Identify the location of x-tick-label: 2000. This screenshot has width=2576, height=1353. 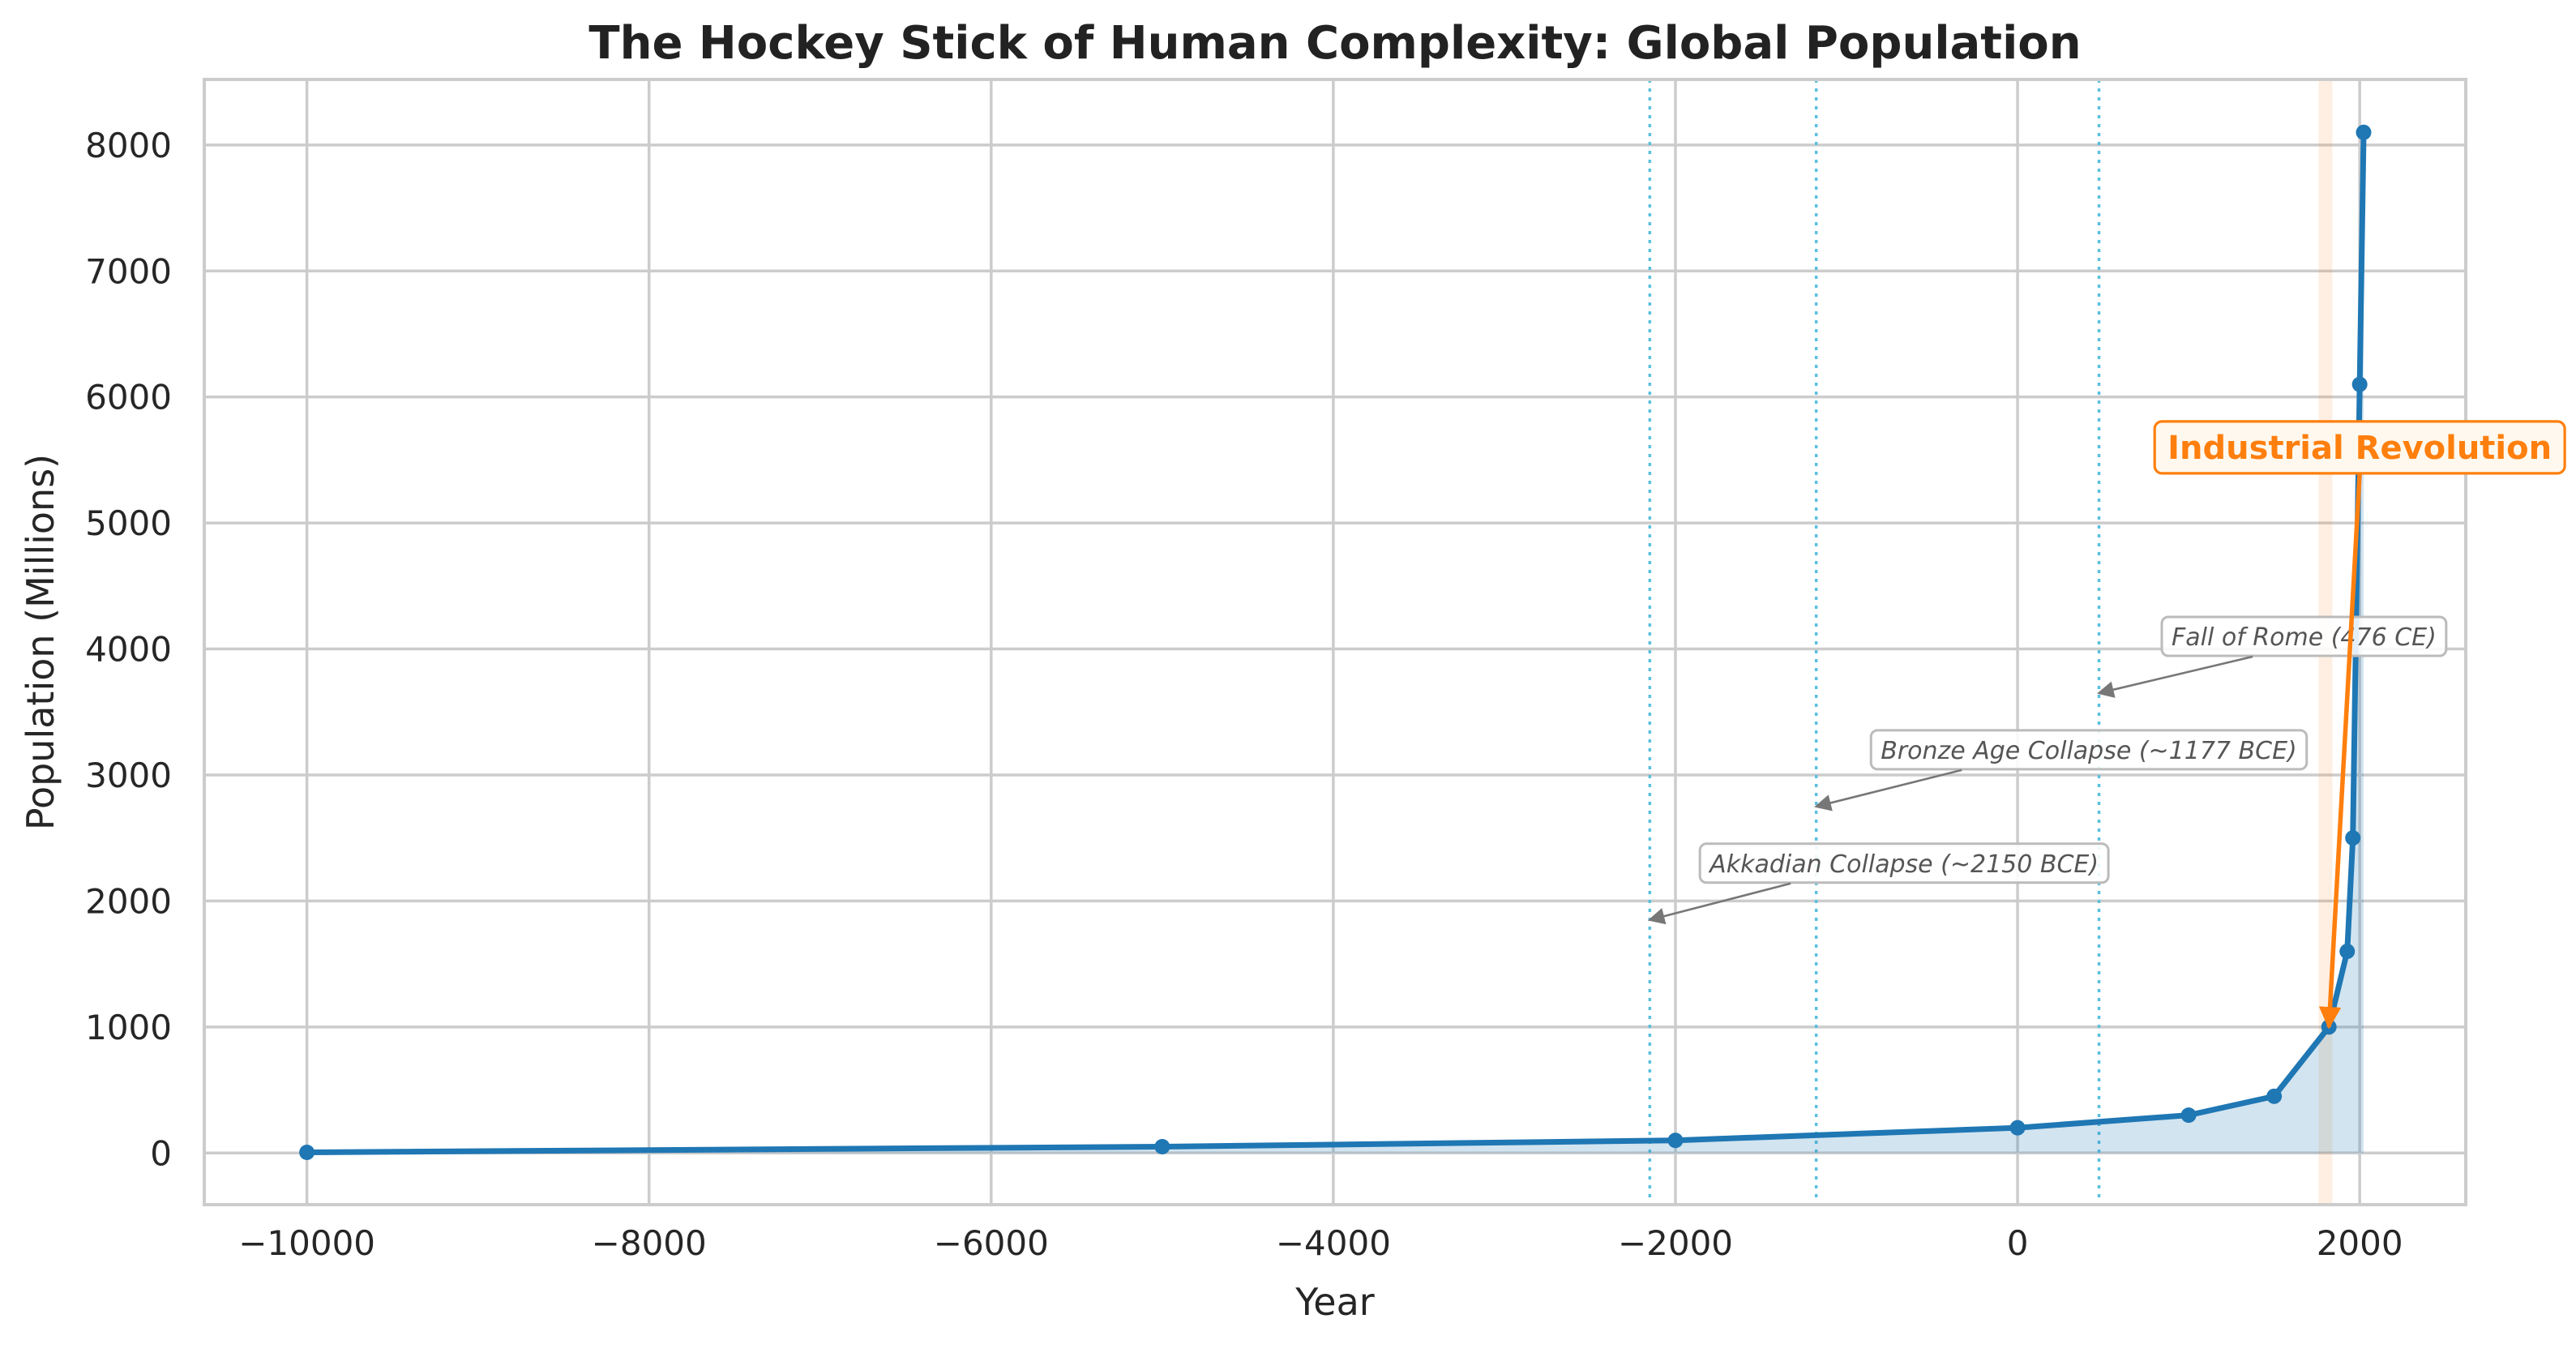
(2360, 1243).